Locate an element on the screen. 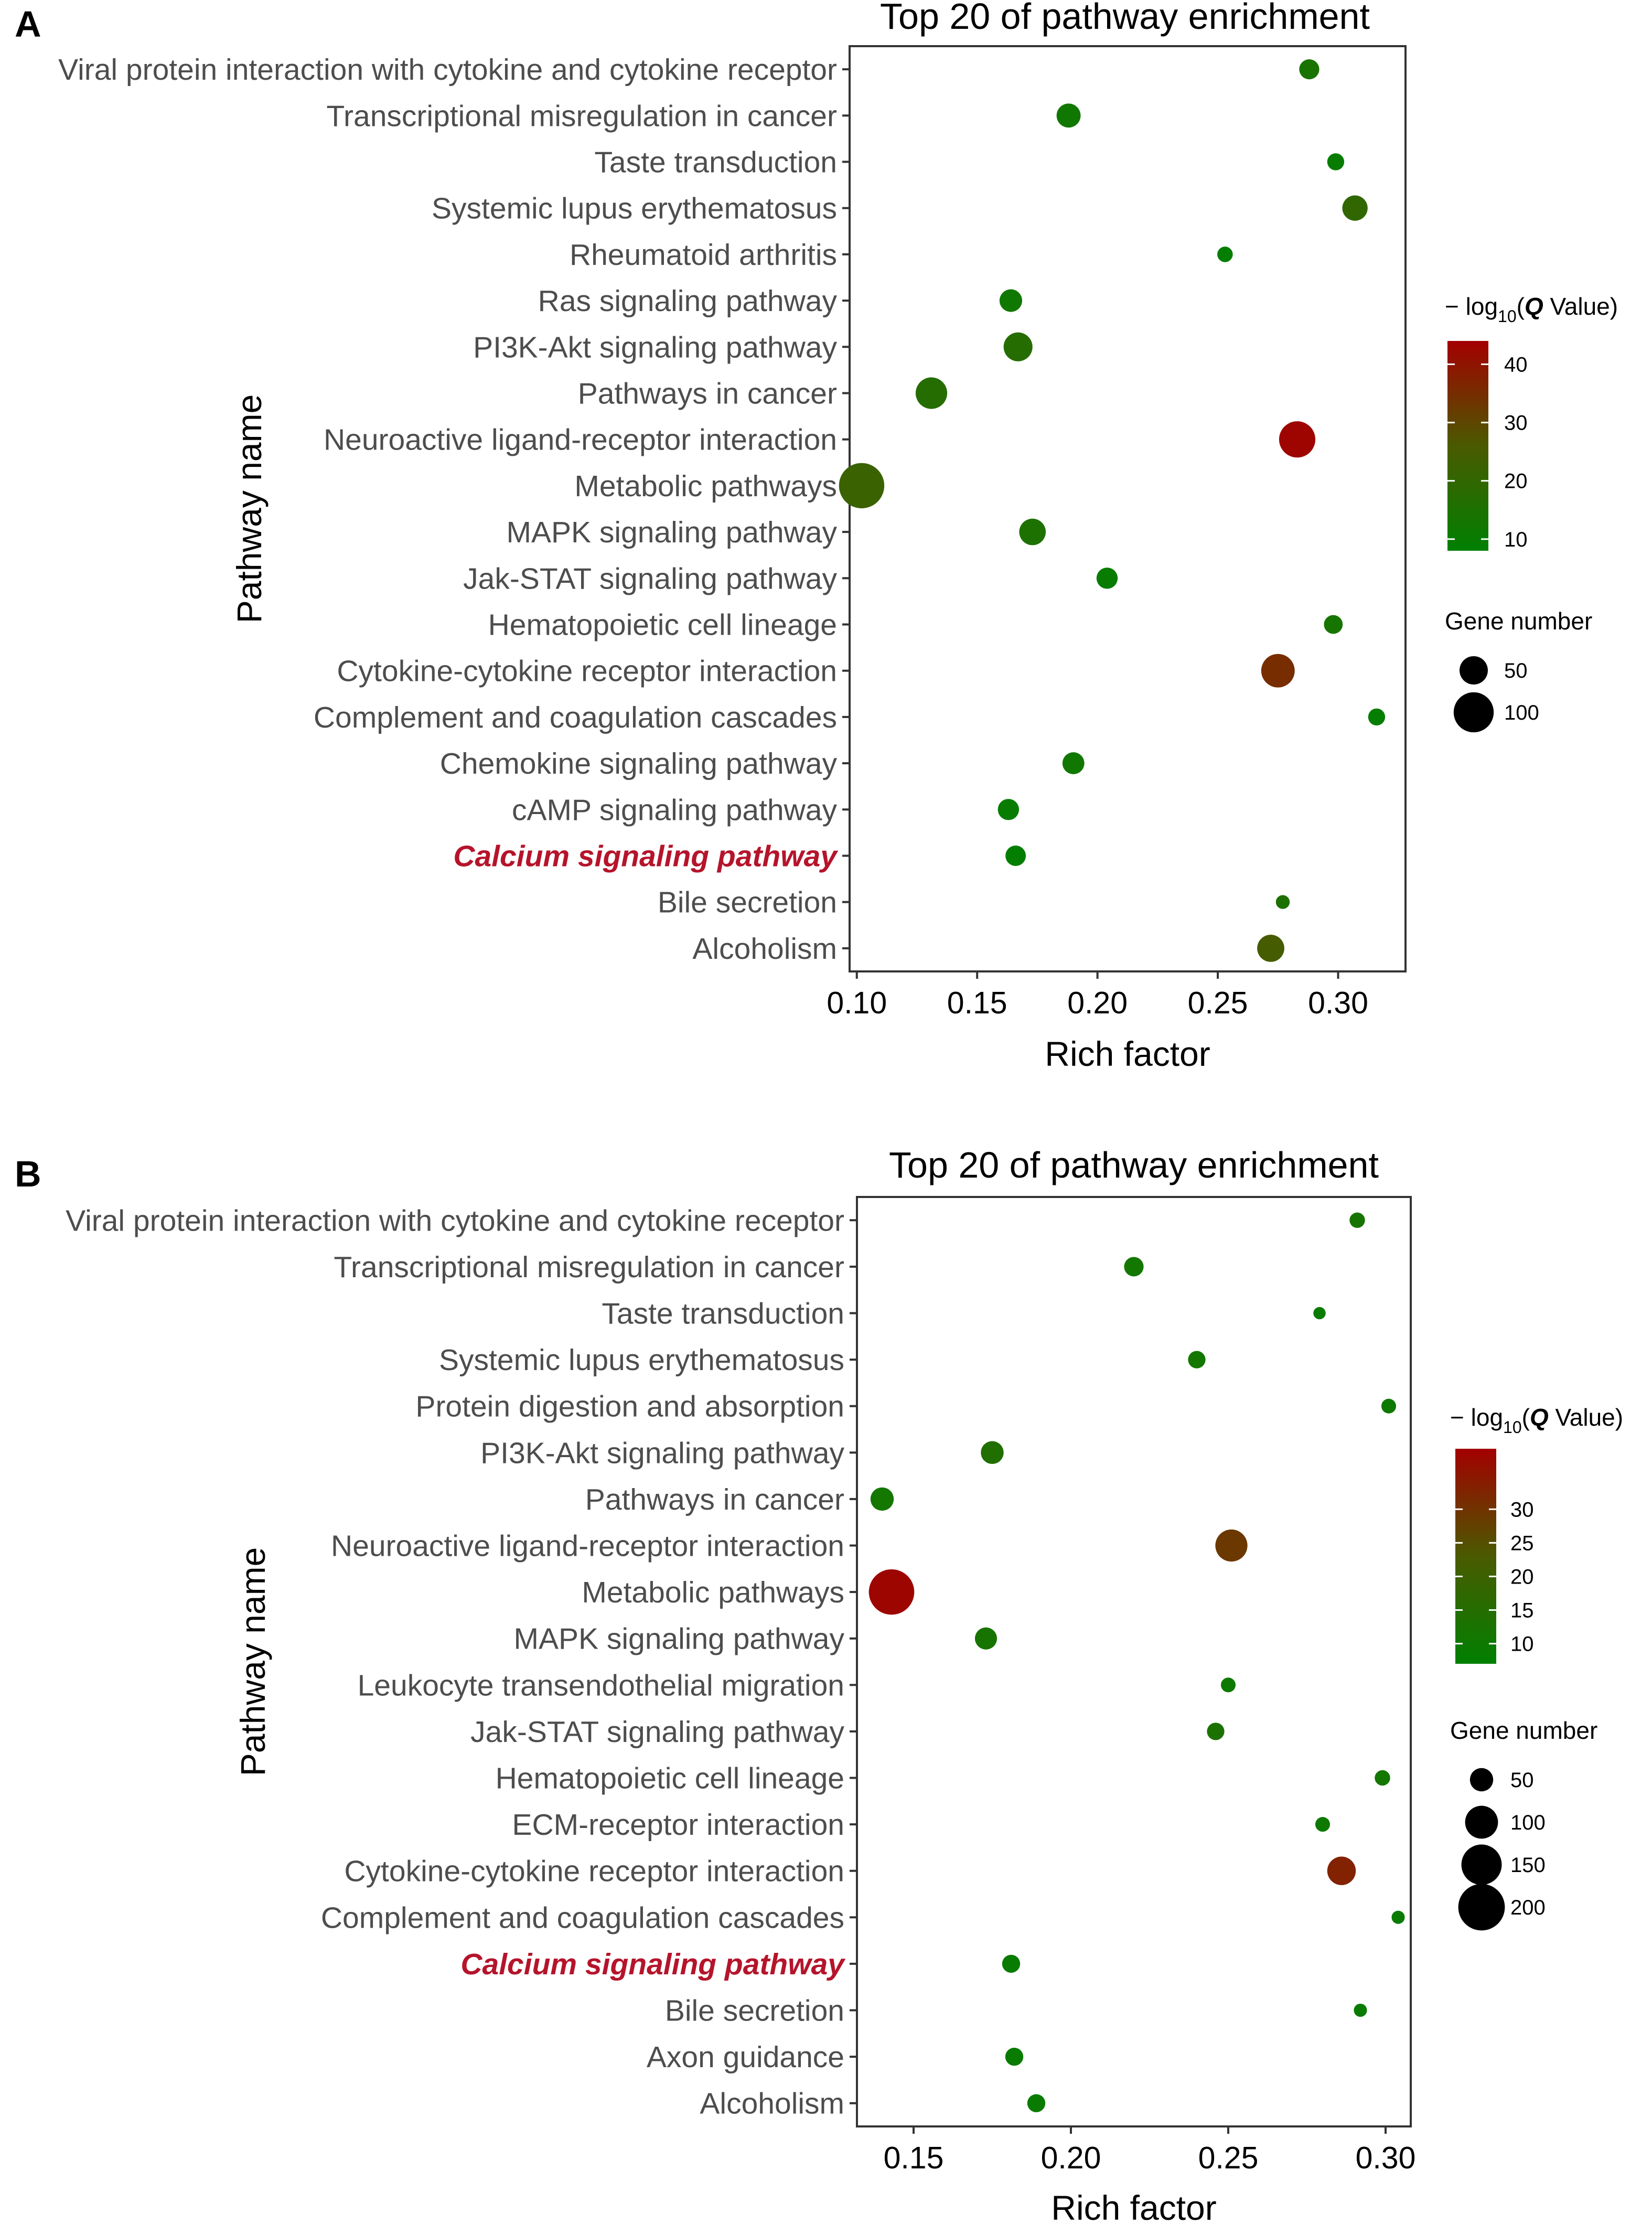 The width and height of the screenshot is (1652, 2224). y-tick-label: Systemic lupus erythematosus is located at coordinates (635, 209).